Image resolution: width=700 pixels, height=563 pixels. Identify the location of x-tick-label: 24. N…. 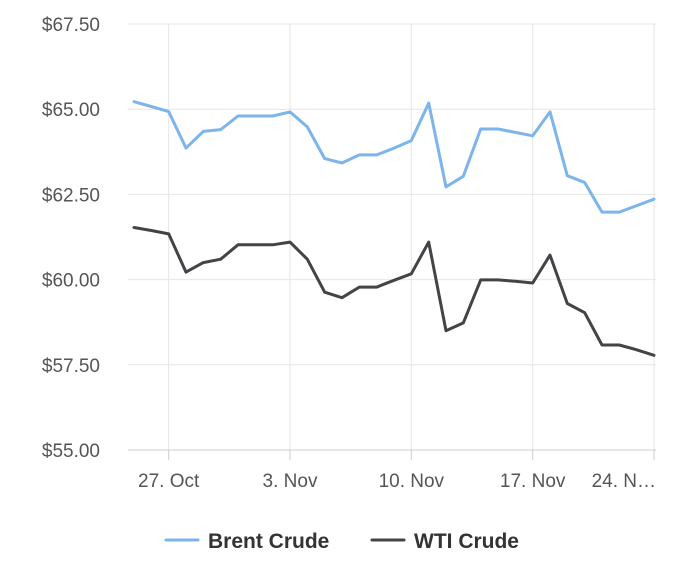
(624, 481).